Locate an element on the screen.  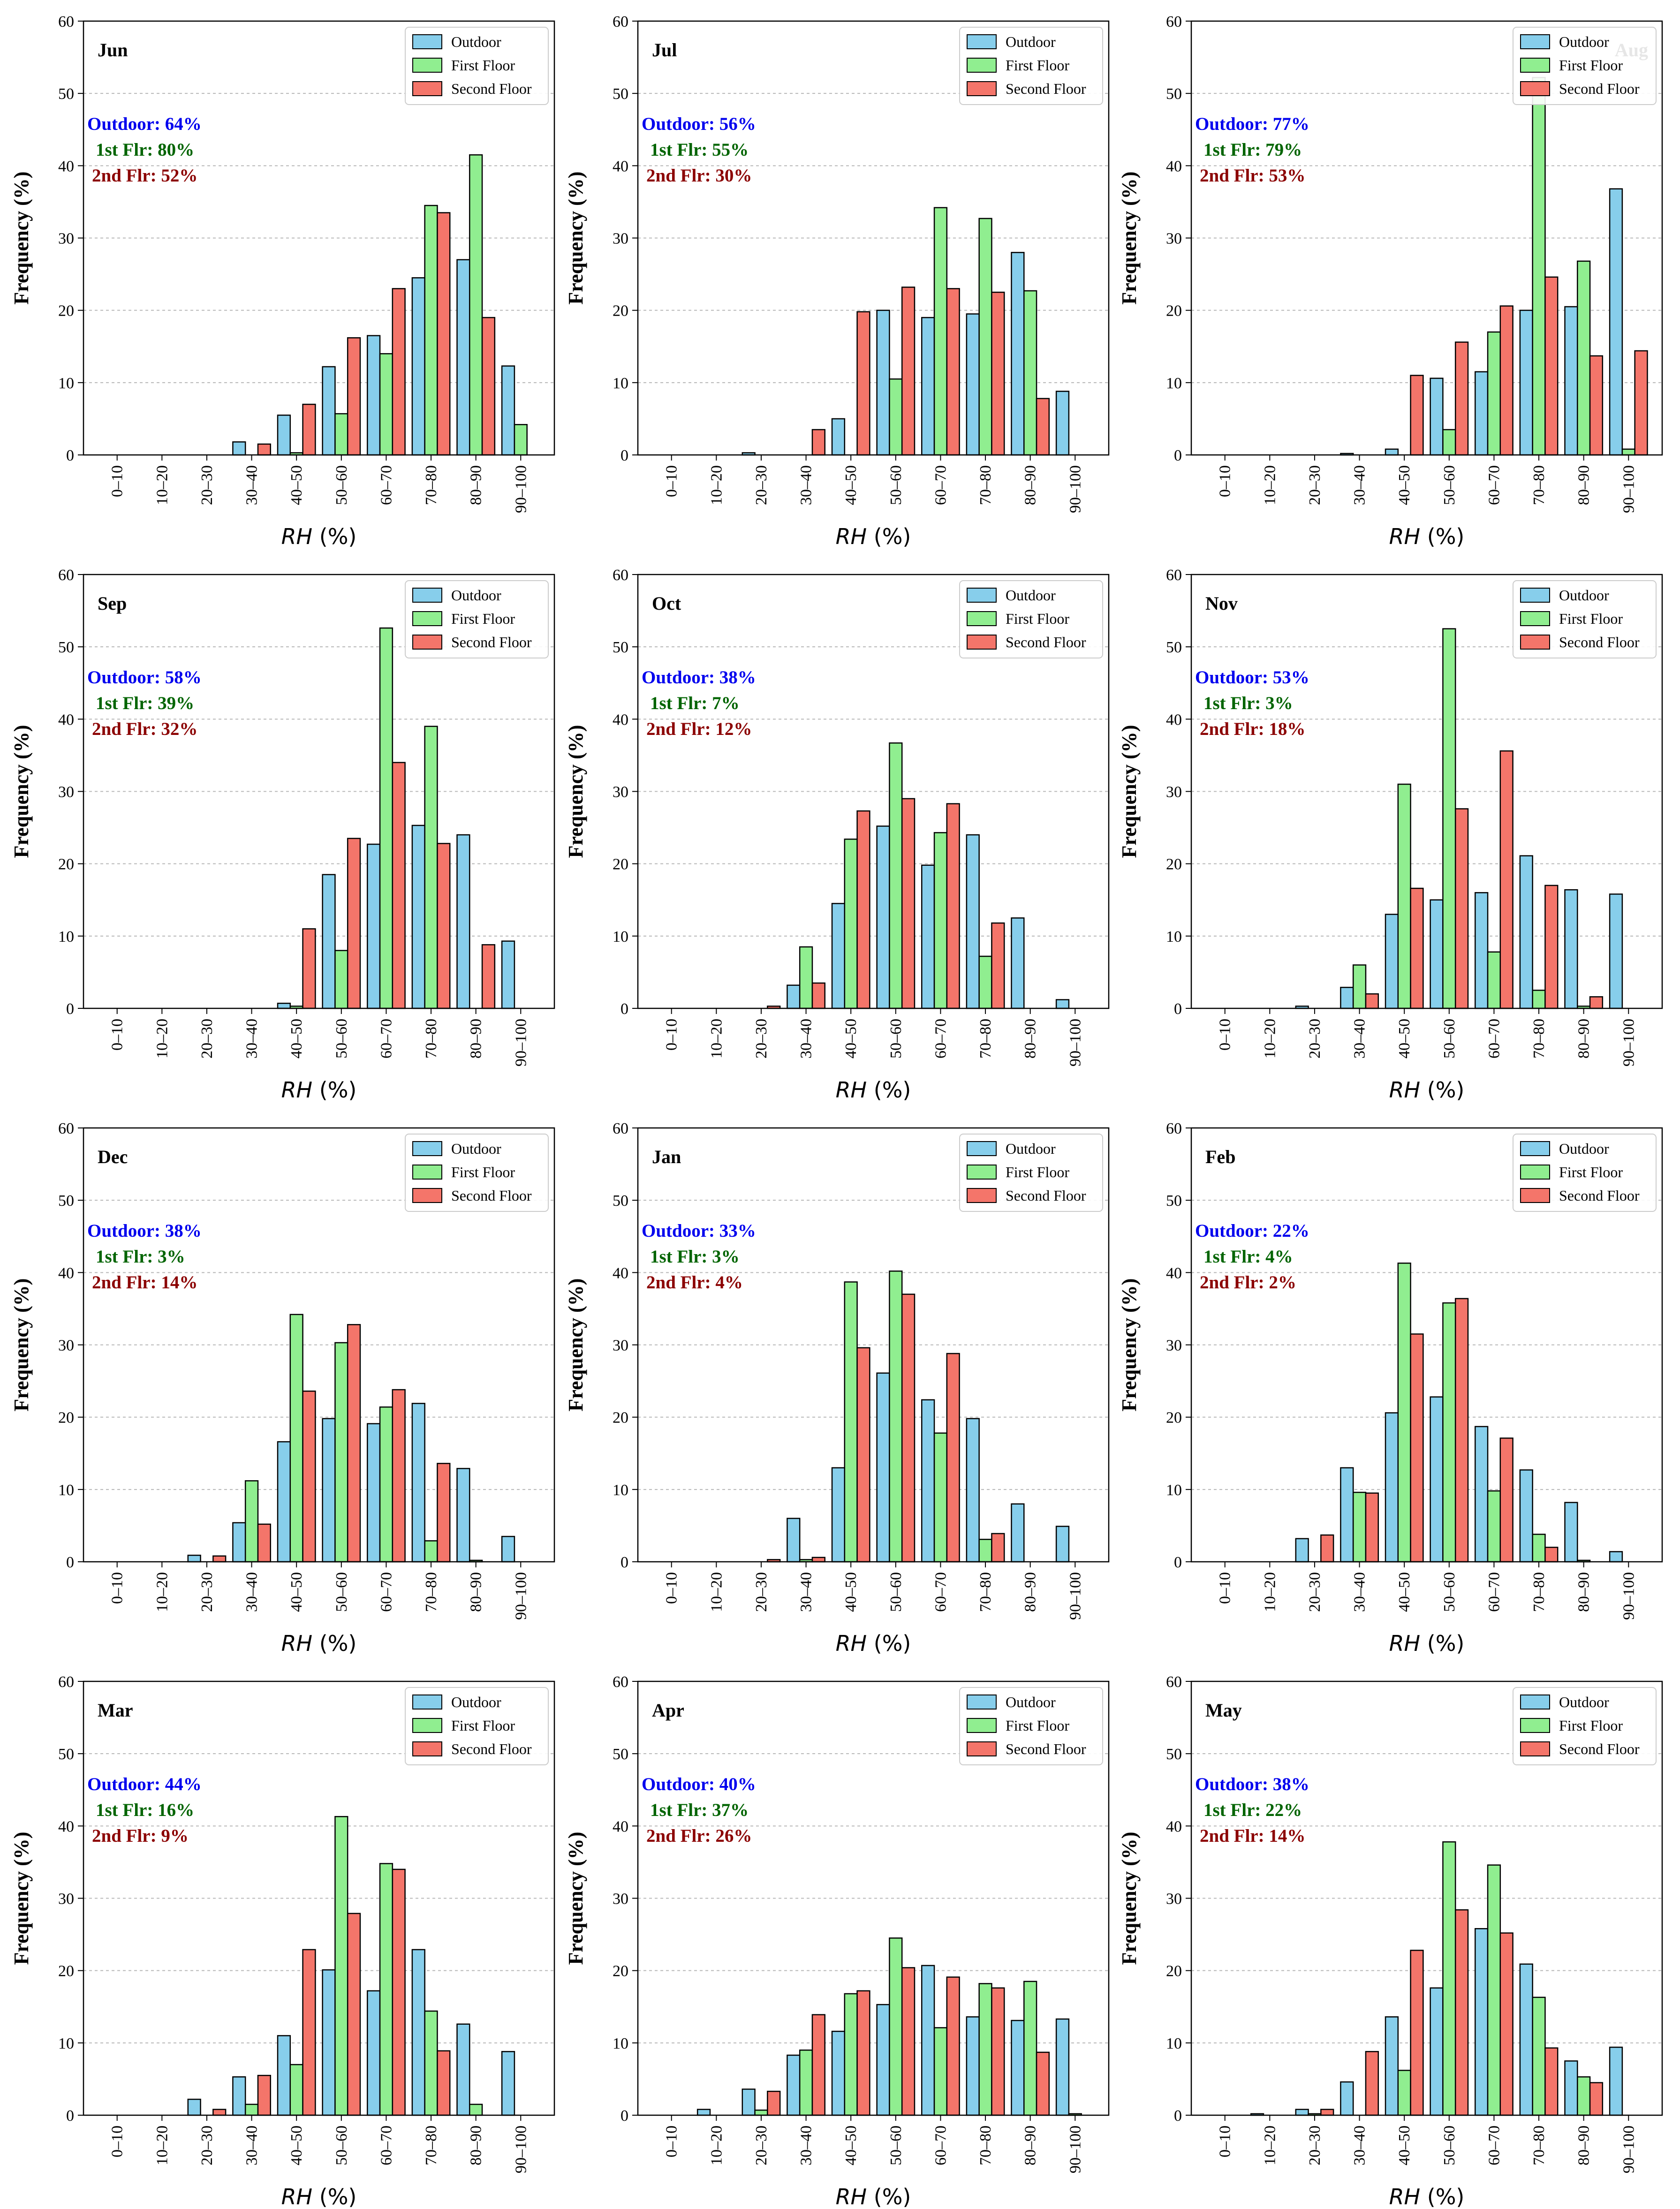
annotation-second: 2nd Flr: 9% is located at coordinates (140, 1836).